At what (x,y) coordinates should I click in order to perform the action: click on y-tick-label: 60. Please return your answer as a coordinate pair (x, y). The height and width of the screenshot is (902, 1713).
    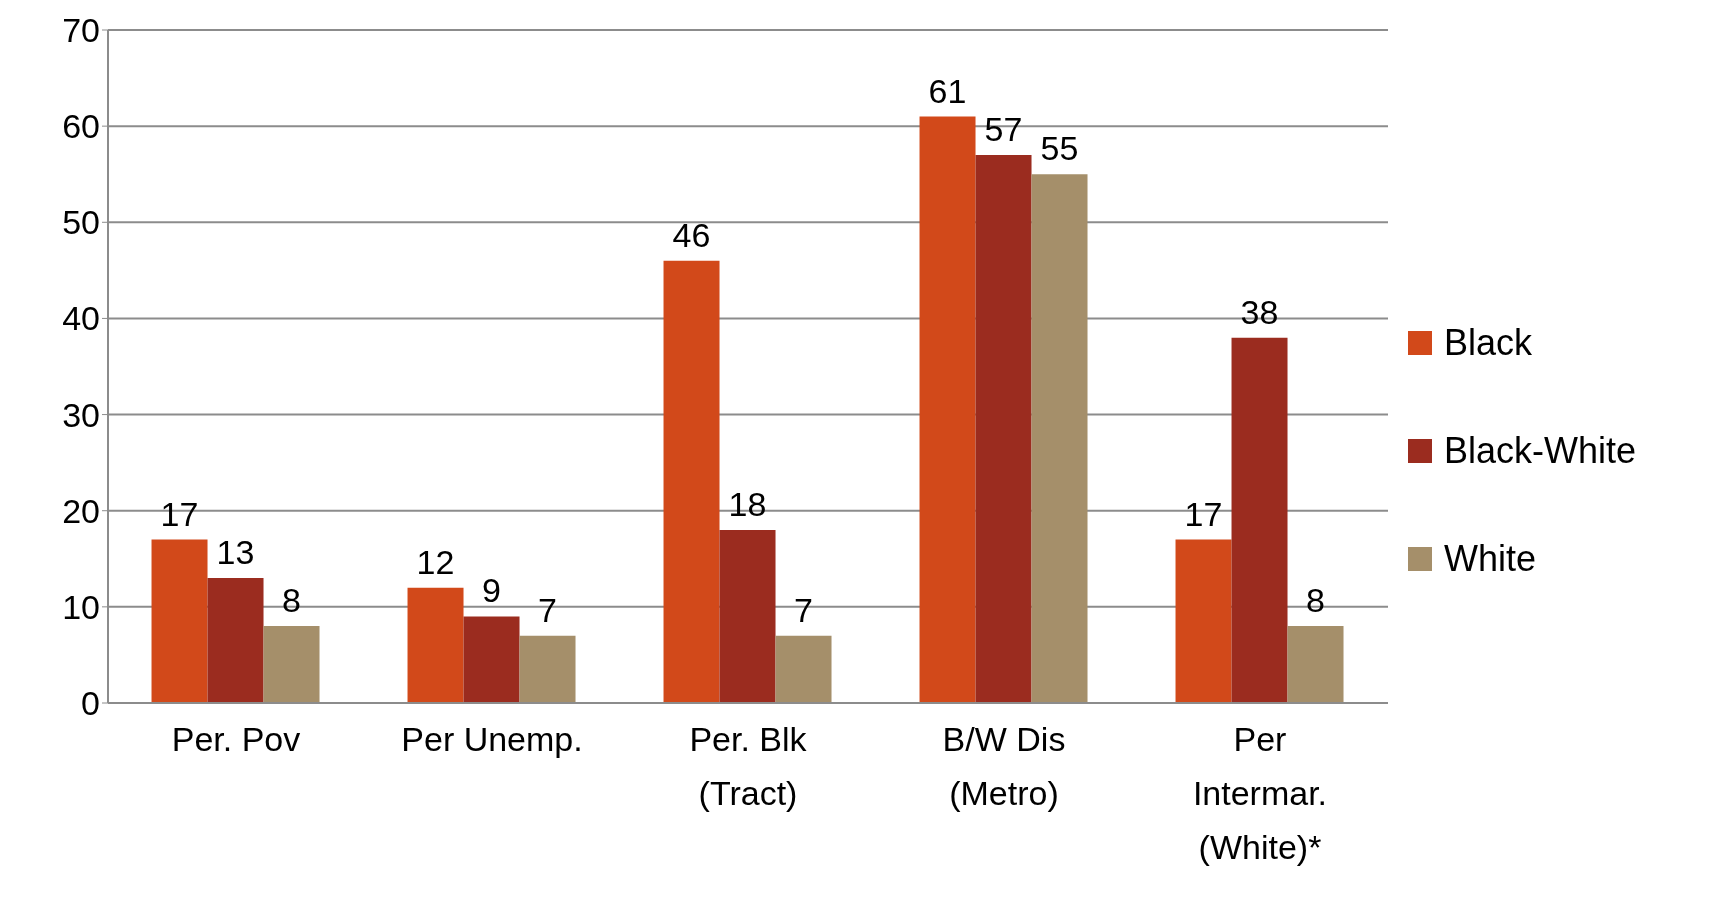
    Looking at the image, I should click on (81, 126).